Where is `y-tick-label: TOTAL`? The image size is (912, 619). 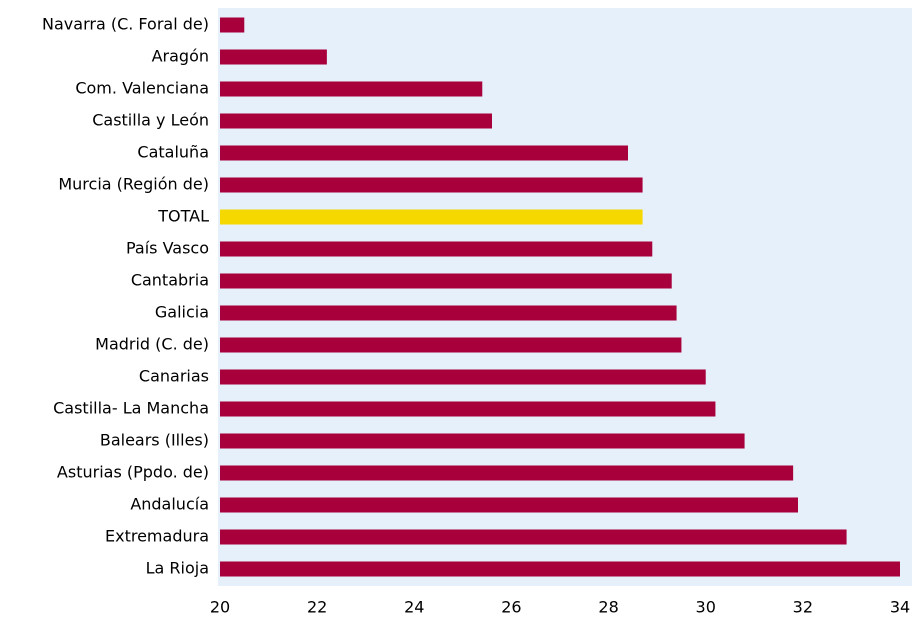
y-tick-label: TOTAL is located at coordinates (183, 216).